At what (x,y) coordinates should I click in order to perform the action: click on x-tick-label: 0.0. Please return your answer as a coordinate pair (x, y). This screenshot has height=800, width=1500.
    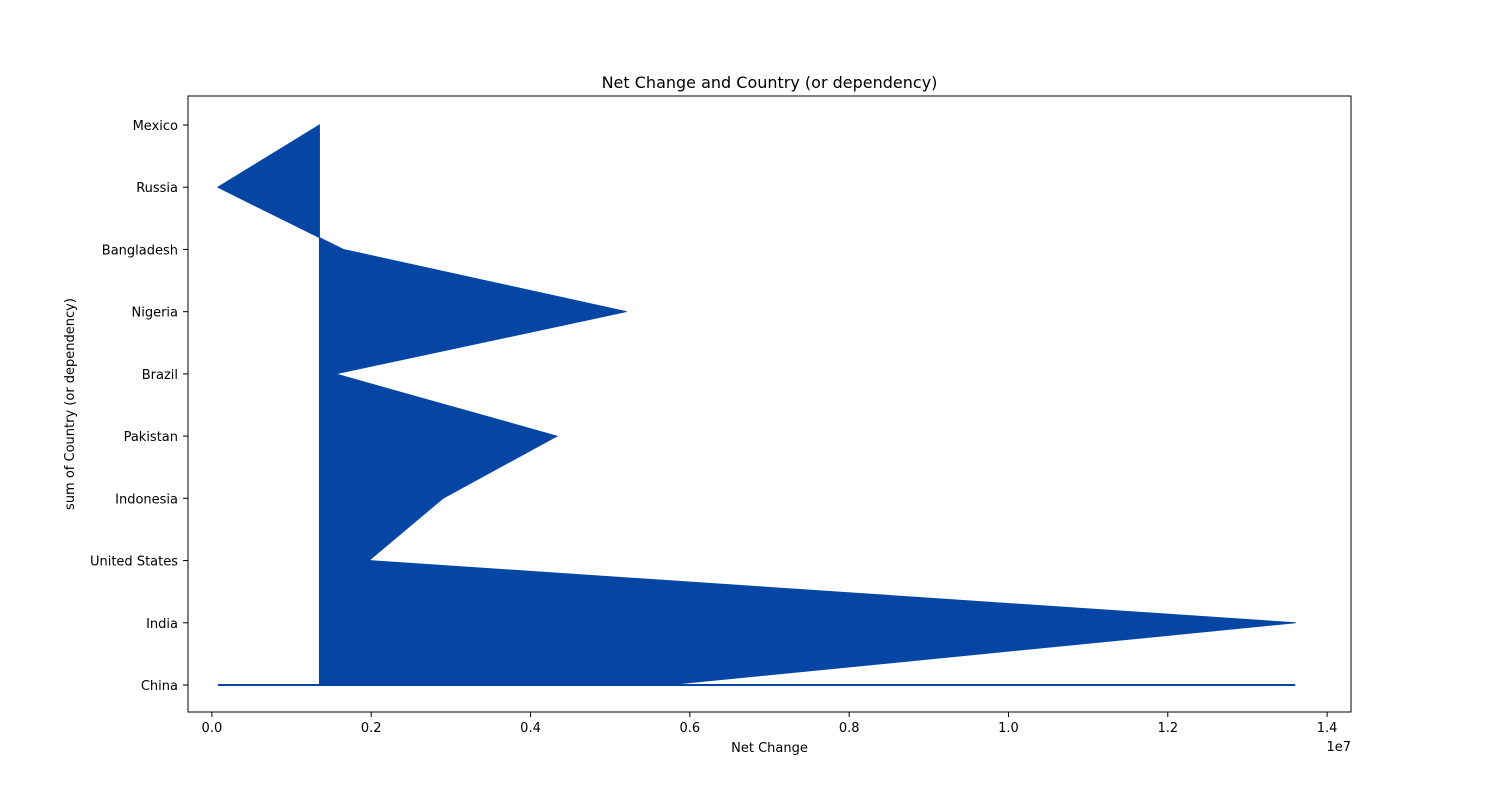
    Looking at the image, I should click on (212, 728).